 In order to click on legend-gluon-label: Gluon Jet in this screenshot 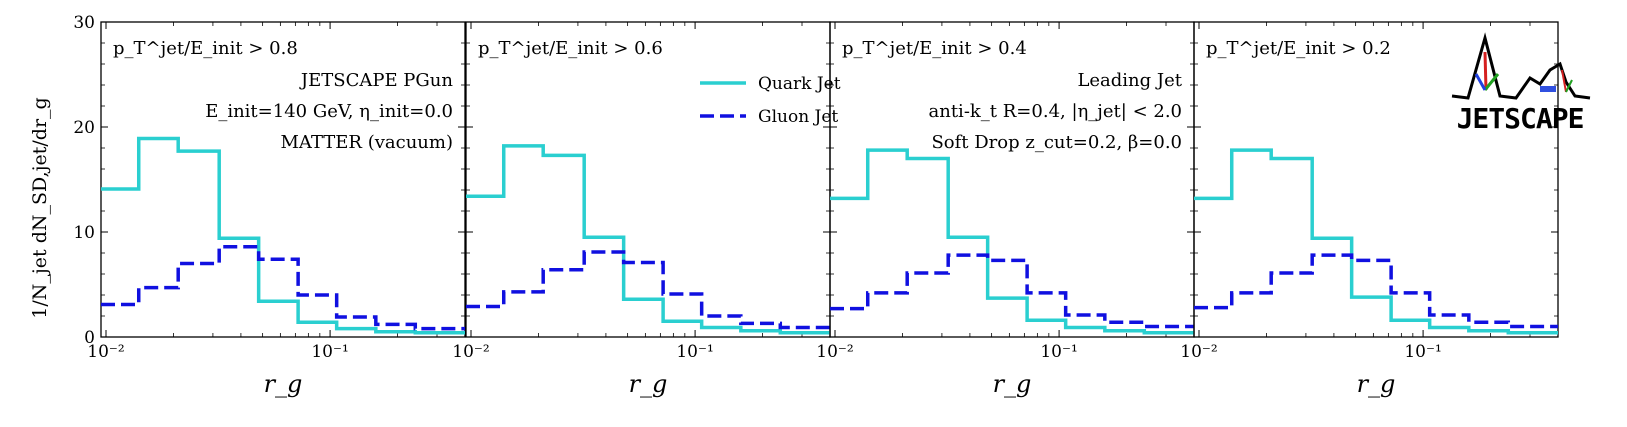, I will do `click(798, 117)`.